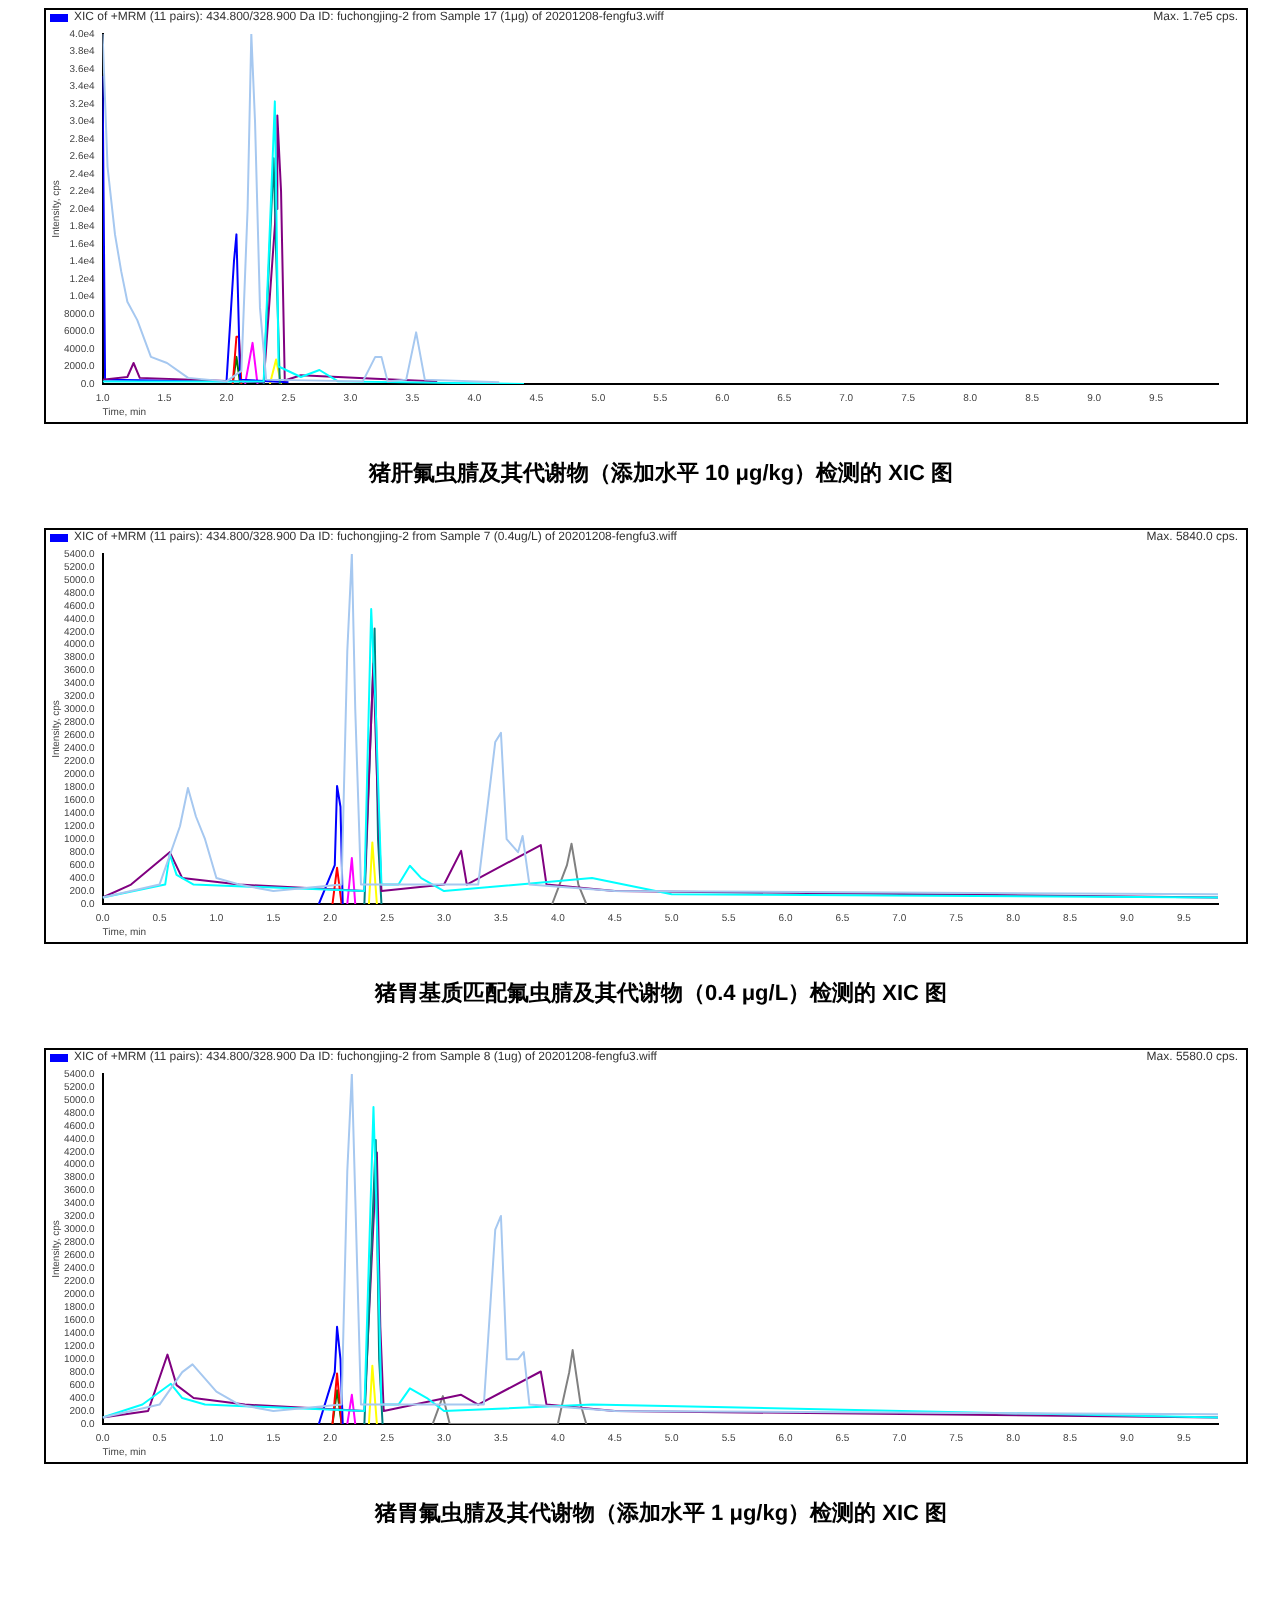 This screenshot has width=1282, height=1610. I want to click on text: 猪胃氟虫腈及其代谢物（添加水平 1 μg/kg）检测的 XIC 图, so click(661, 1514).